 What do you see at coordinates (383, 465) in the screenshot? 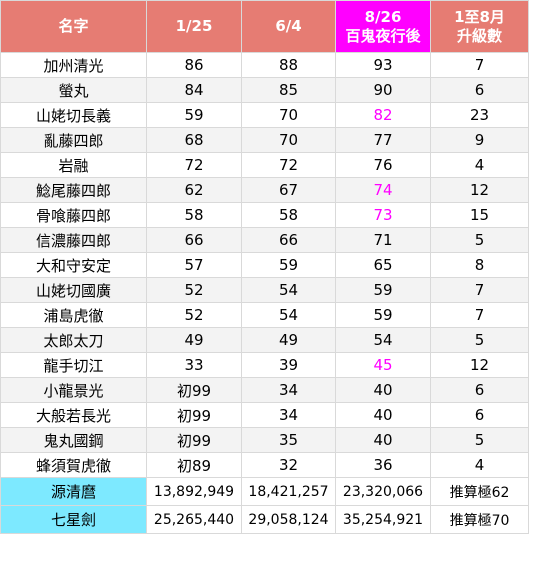
I see `cell-c3: 36` at bounding box center [383, 465].